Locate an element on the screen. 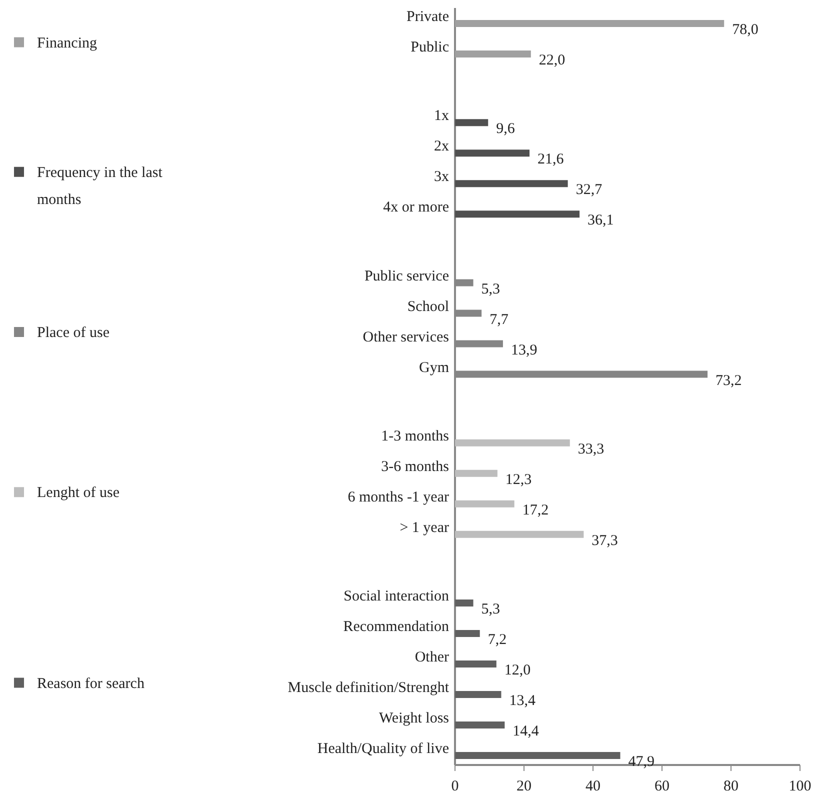  y-tick-label: Weight loss is located at coordinates (414, 718).